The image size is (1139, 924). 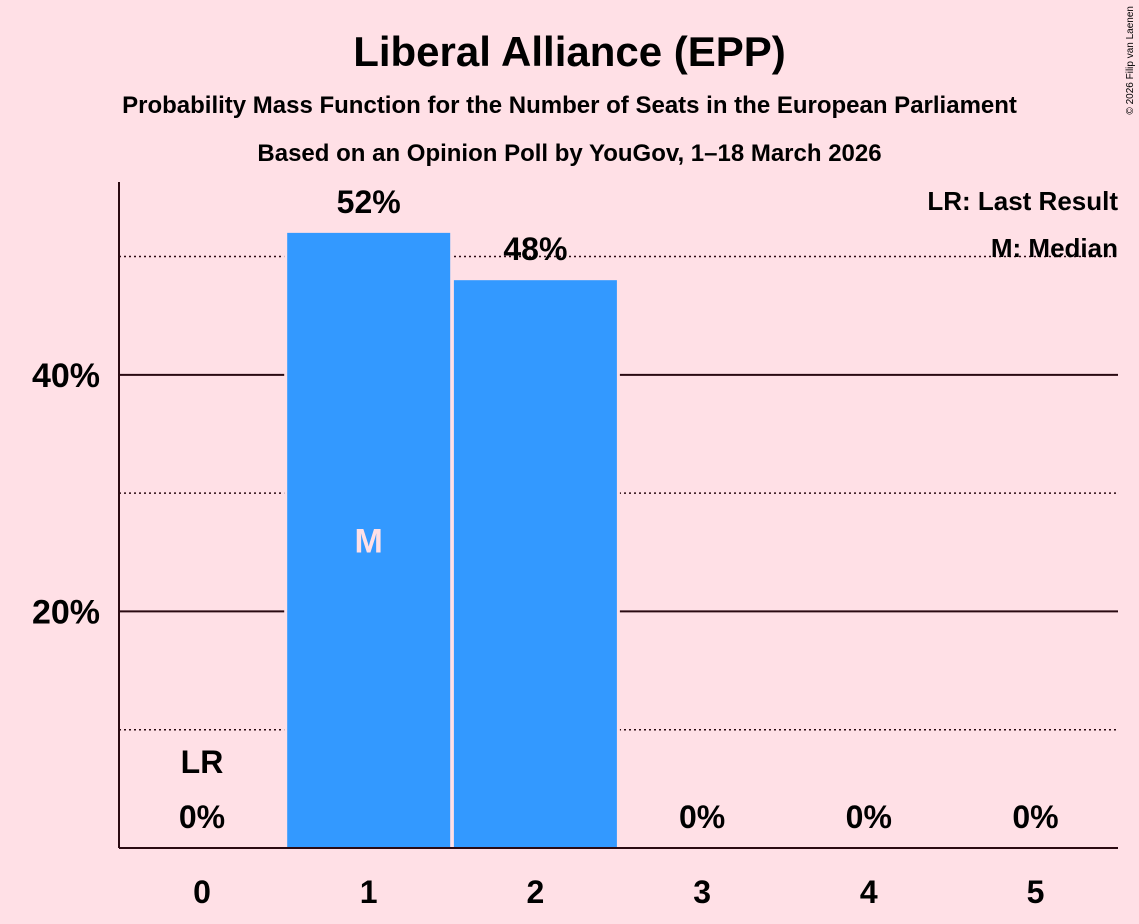 What do you see at coordinates (1022, 201) in the screenshot?
I see `legend-last-result: LR: Last Result` at bounding box center [1022, 201].